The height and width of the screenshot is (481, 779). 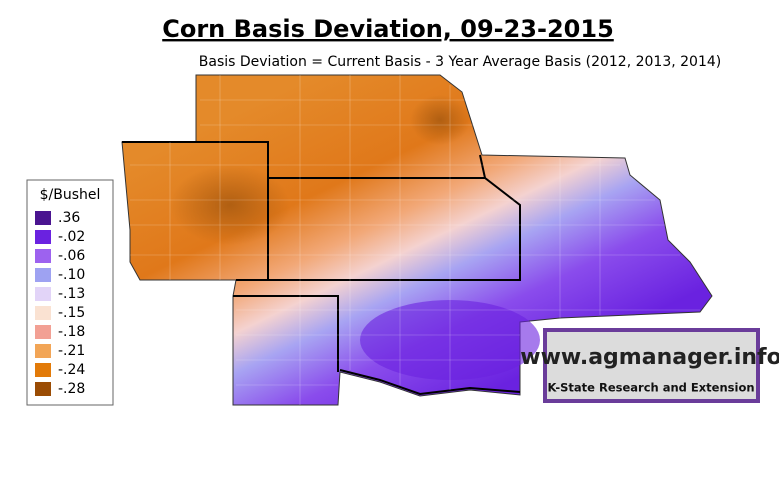 I want to click on purple-area, so click(x=450, y=340).